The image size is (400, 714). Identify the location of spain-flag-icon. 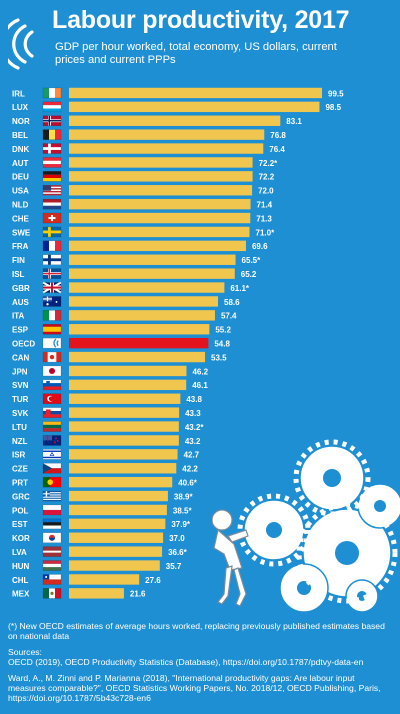
(52, 329).